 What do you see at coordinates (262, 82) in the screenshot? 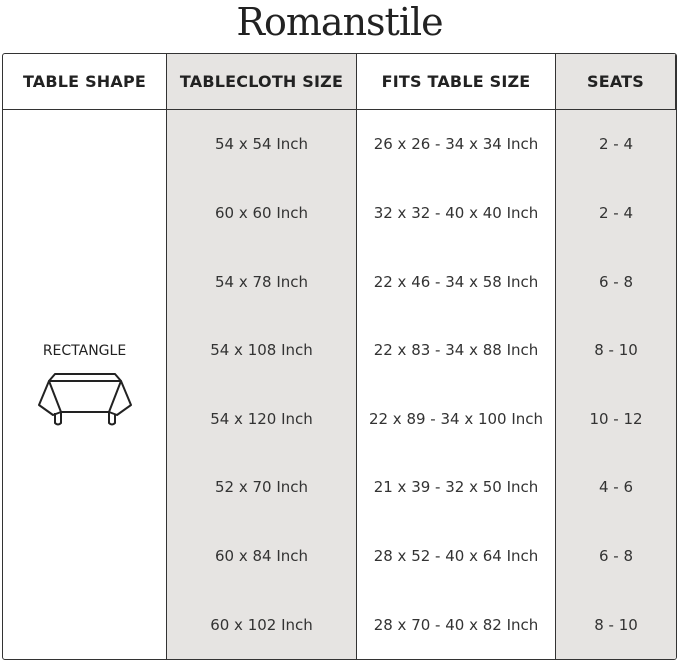
I see `header-tablecloth-size: TABLECLOTH SIZE` at bounding box center [262, 82].